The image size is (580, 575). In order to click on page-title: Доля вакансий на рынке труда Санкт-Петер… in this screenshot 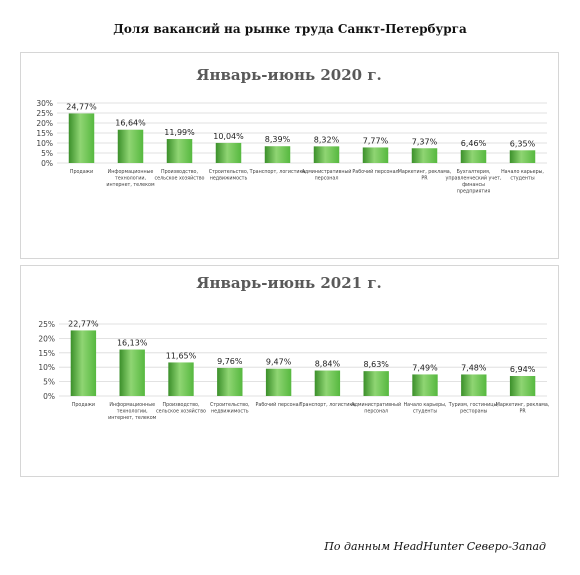, I will do `click(290, 29)`.